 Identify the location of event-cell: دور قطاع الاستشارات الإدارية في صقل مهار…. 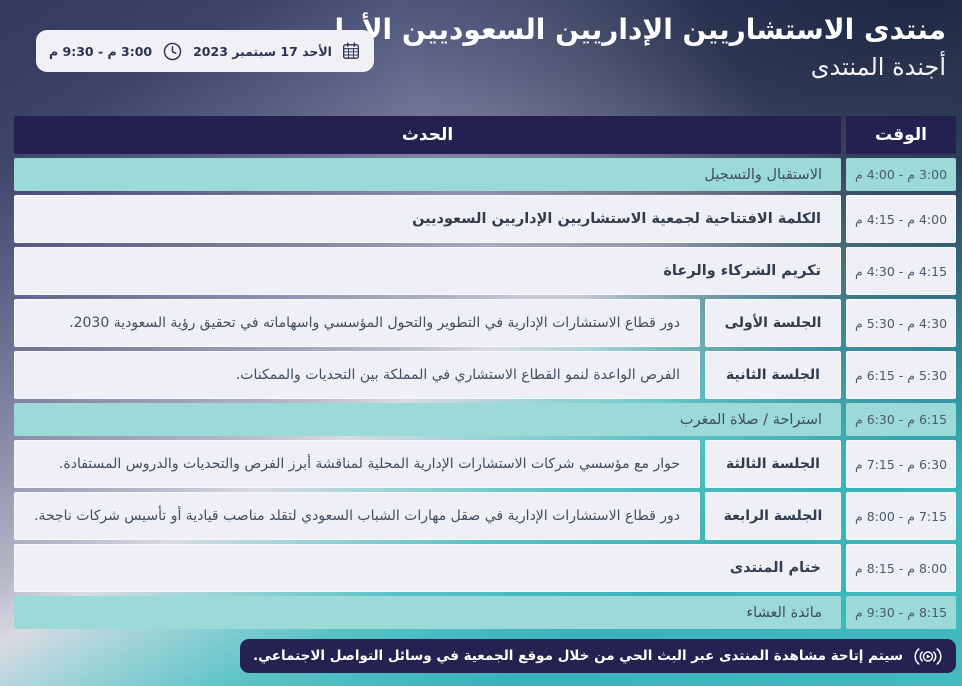
(357, 516).